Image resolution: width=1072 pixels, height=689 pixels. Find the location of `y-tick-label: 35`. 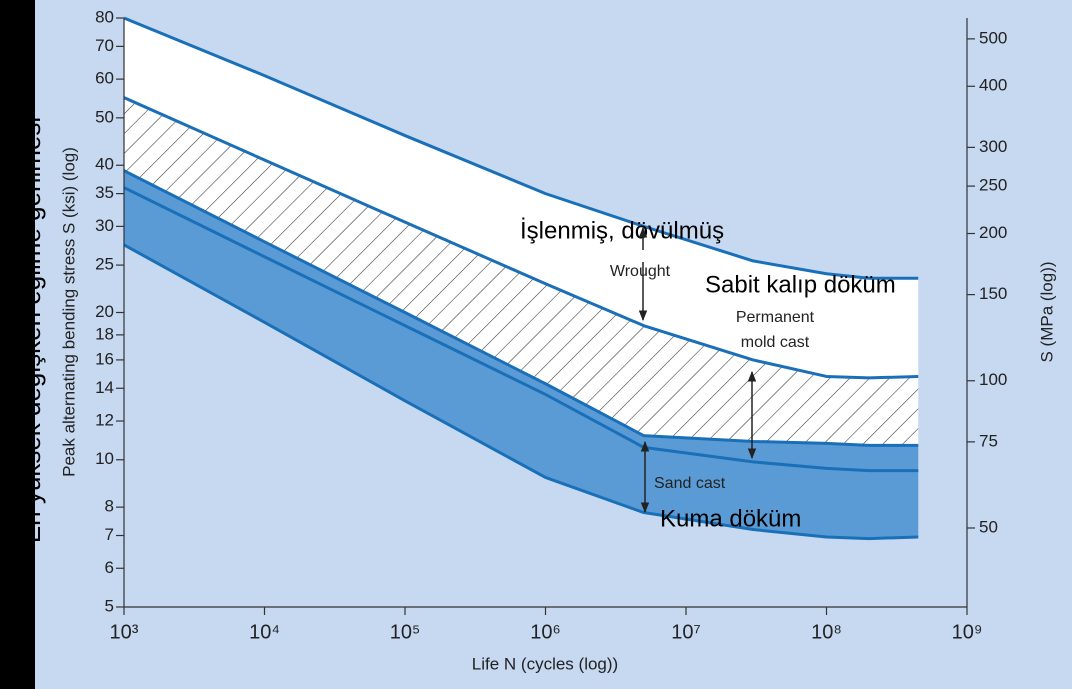

y-tick-label: 35 is located at coordinates (104, 192).